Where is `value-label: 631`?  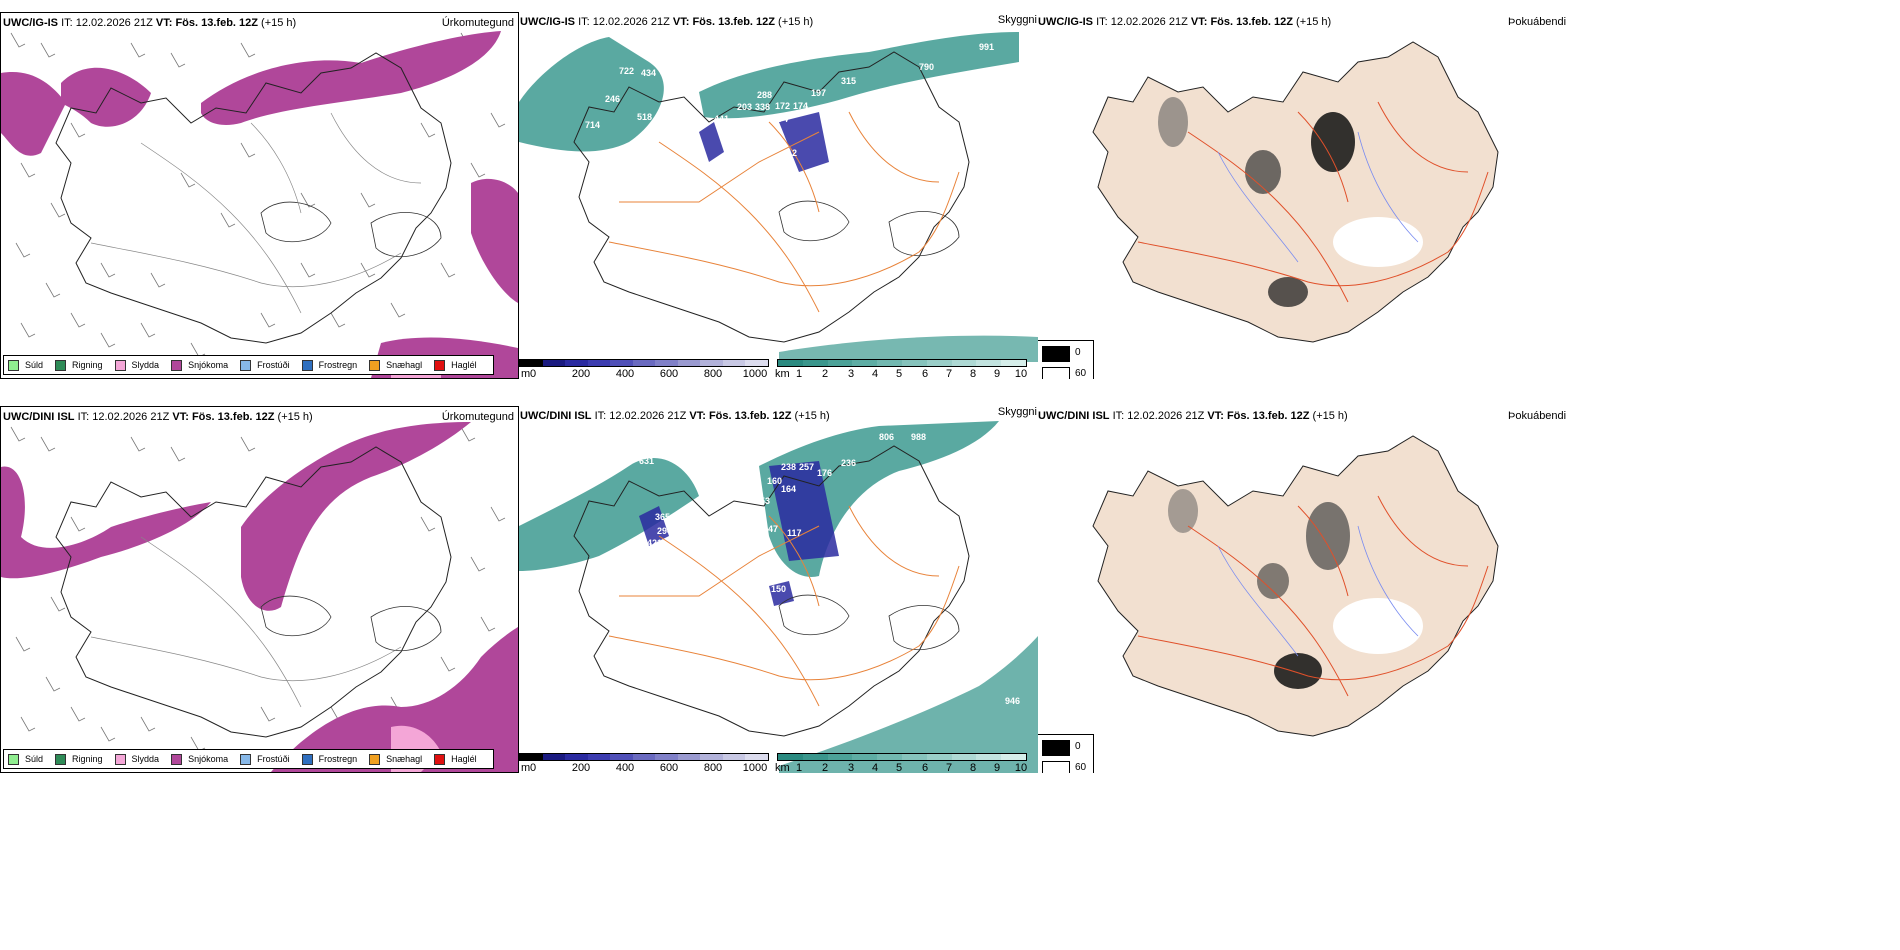
value-label: 631 is located at coordinates (646, 461).